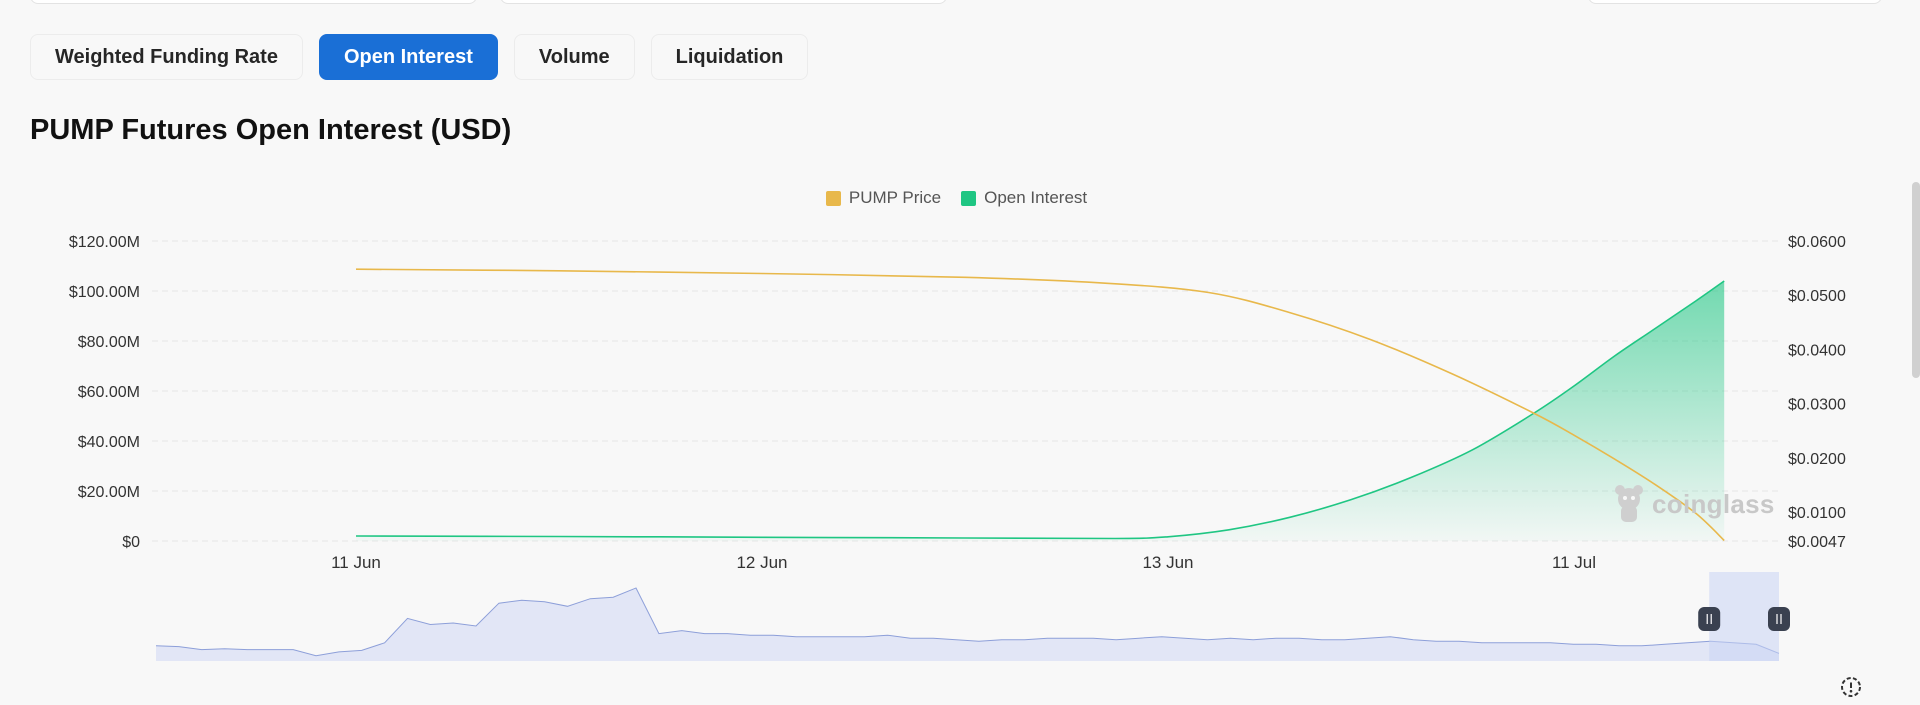  I want to click on tab-open-interest: Open Interest, so click(408, 57).